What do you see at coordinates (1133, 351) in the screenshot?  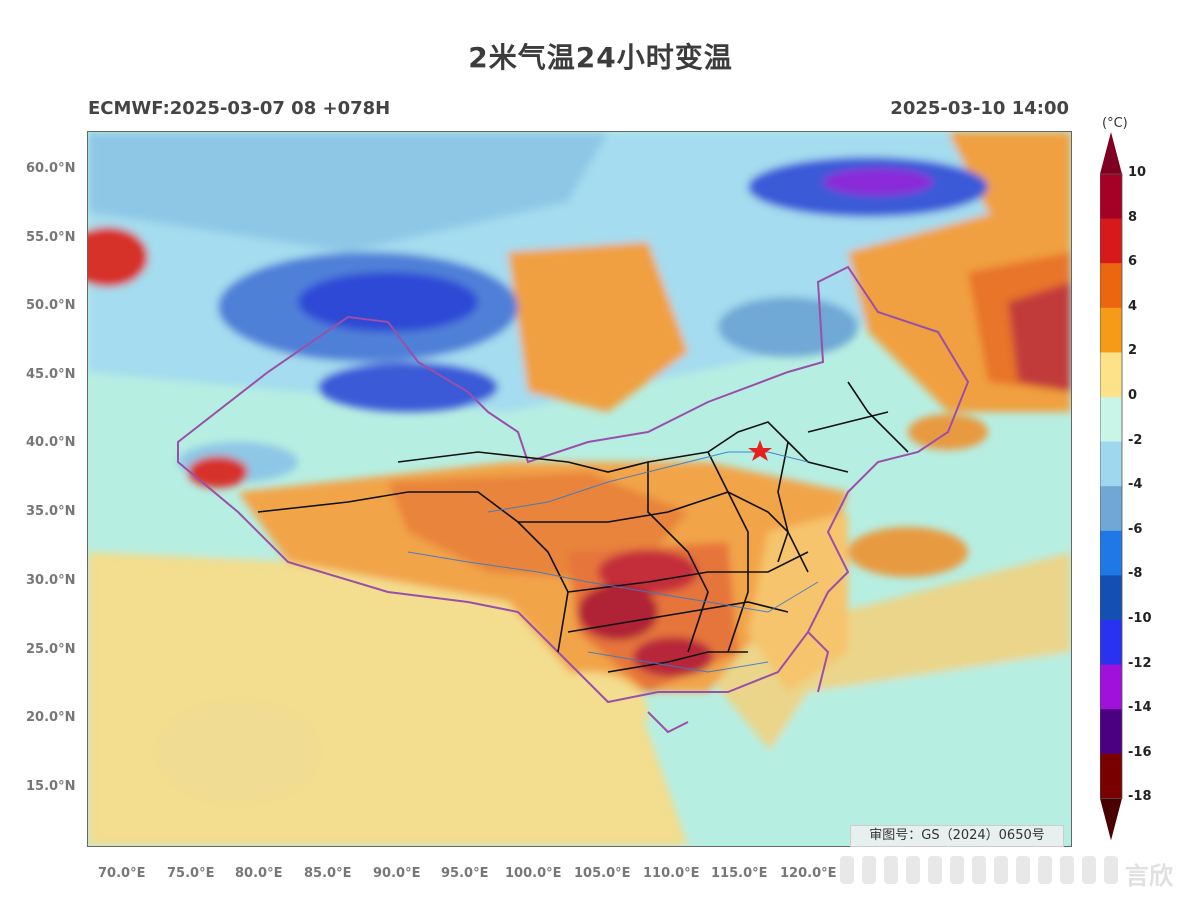 I see `colorbar-level-label: 2` at bounding box center [1133, 351].